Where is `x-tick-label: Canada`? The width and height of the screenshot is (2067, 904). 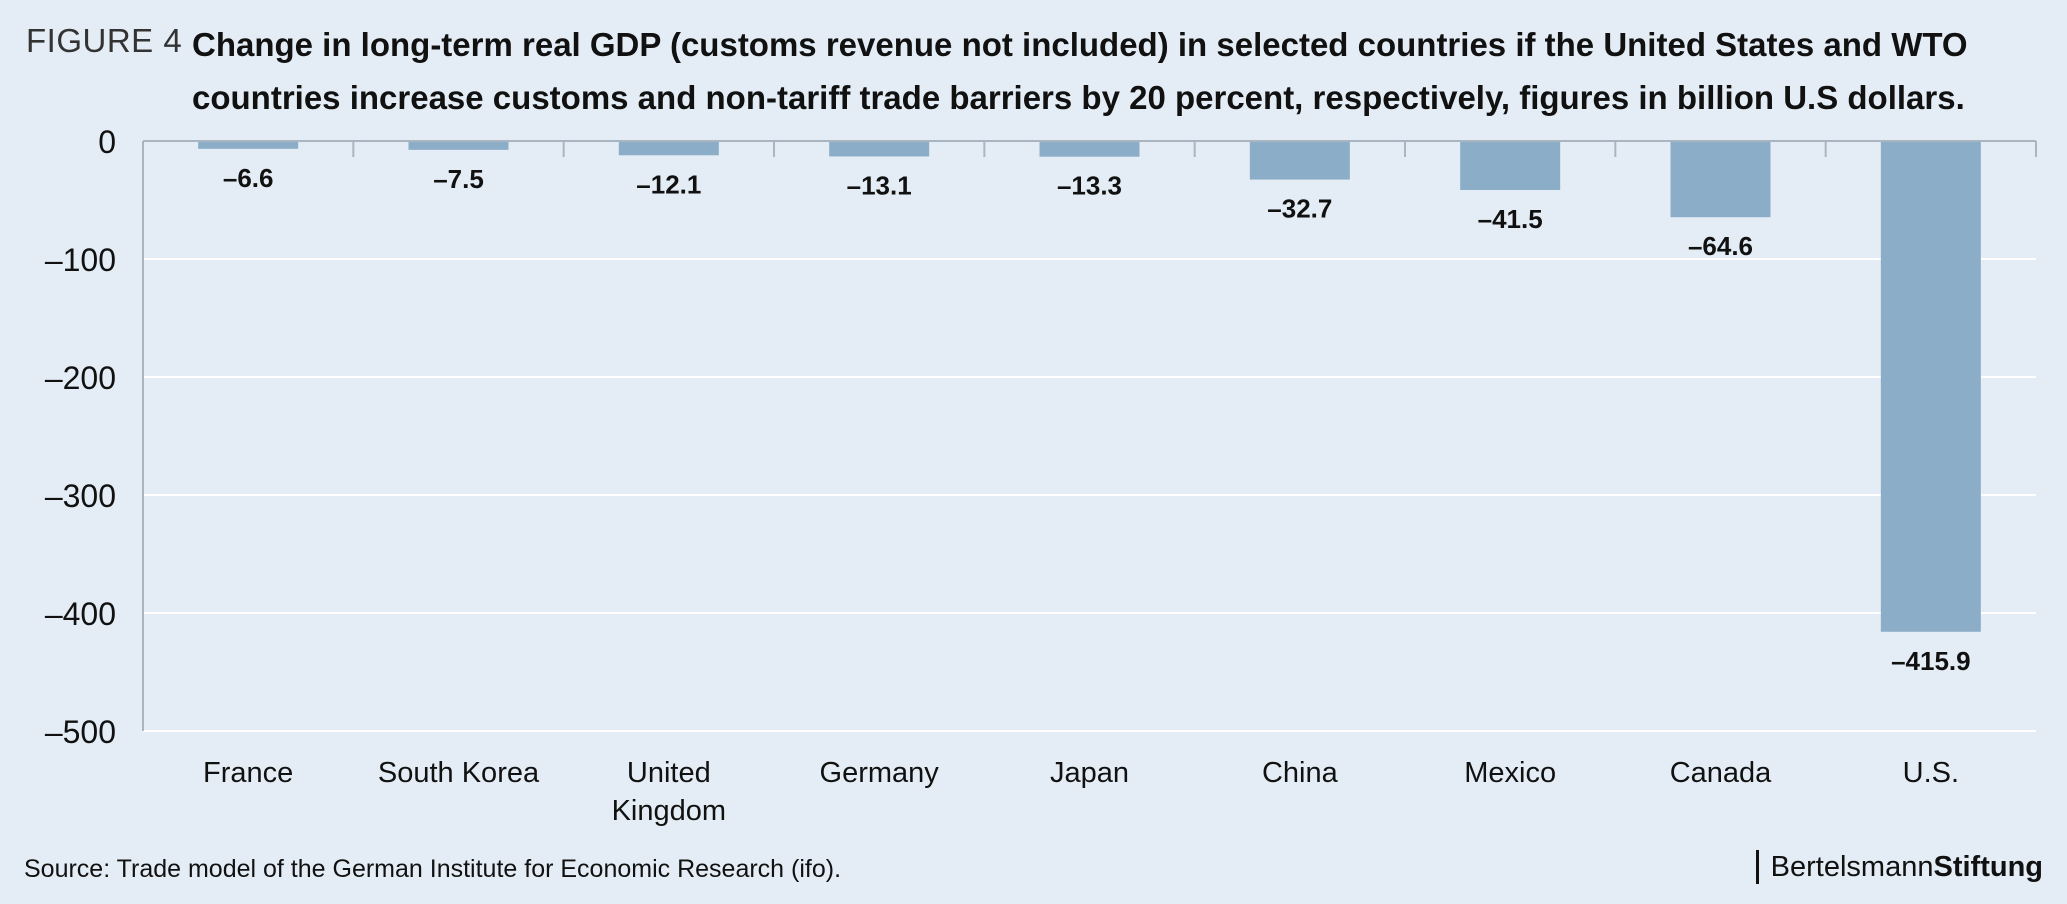
x-tick-label: Canada is located at coordinates (1721, 773).